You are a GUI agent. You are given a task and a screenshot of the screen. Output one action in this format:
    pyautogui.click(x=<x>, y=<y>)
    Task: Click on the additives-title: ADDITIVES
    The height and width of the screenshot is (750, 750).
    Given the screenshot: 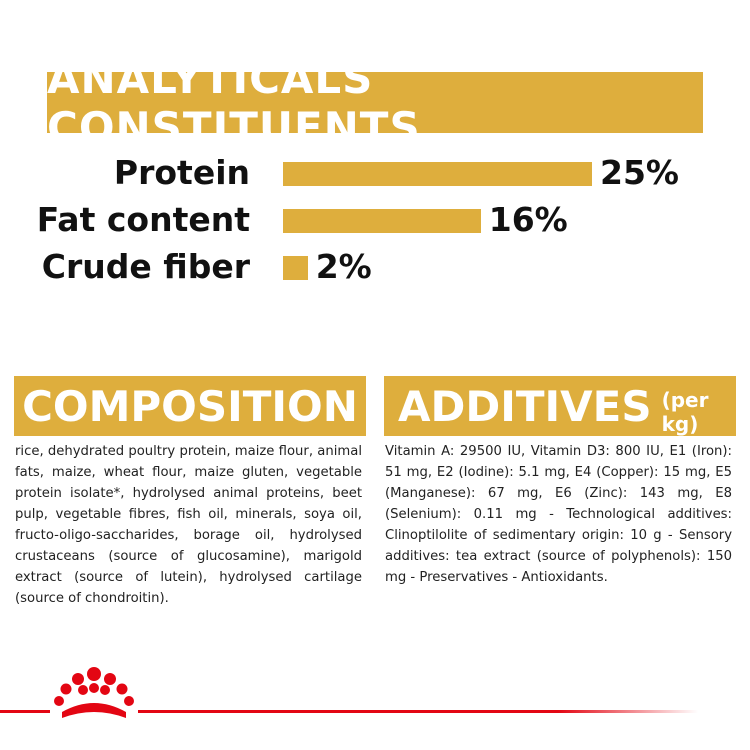 What is the action you would take?
    pyautogui.click(x=525, y=406)
    